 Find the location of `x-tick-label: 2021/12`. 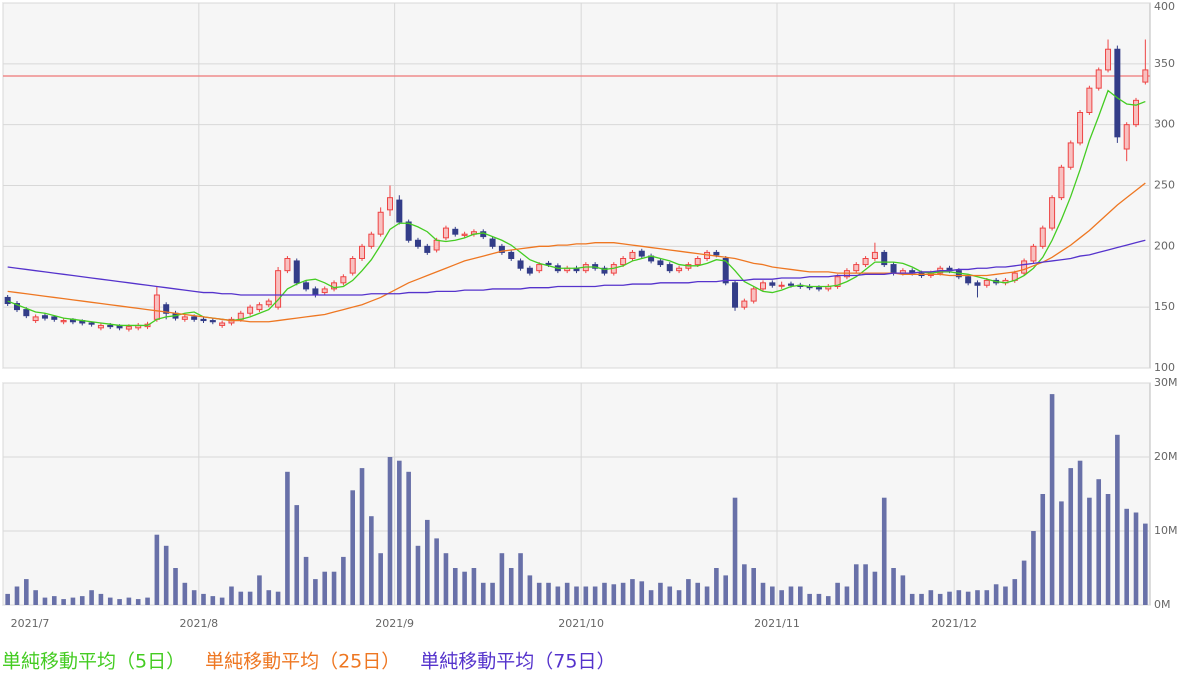

x-tick-label: 2021/12 is located at coordinates (954, 623).